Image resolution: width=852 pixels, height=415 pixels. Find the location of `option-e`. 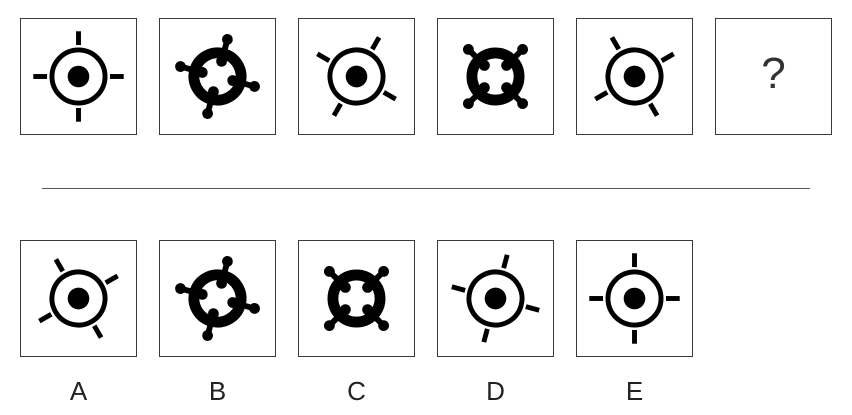

option-e is located at coordinates (634, 298).